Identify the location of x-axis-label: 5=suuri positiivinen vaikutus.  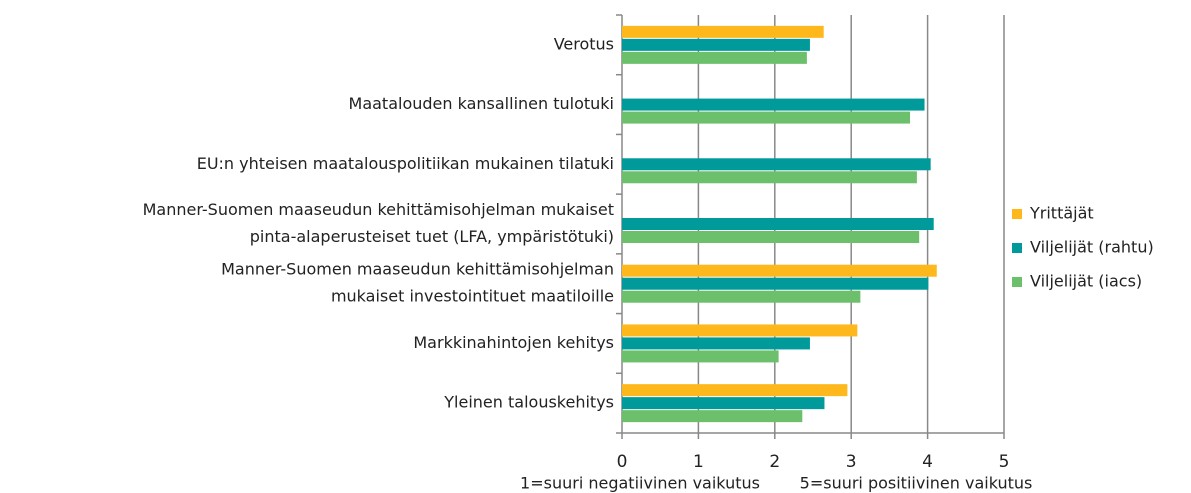
(916, 483).